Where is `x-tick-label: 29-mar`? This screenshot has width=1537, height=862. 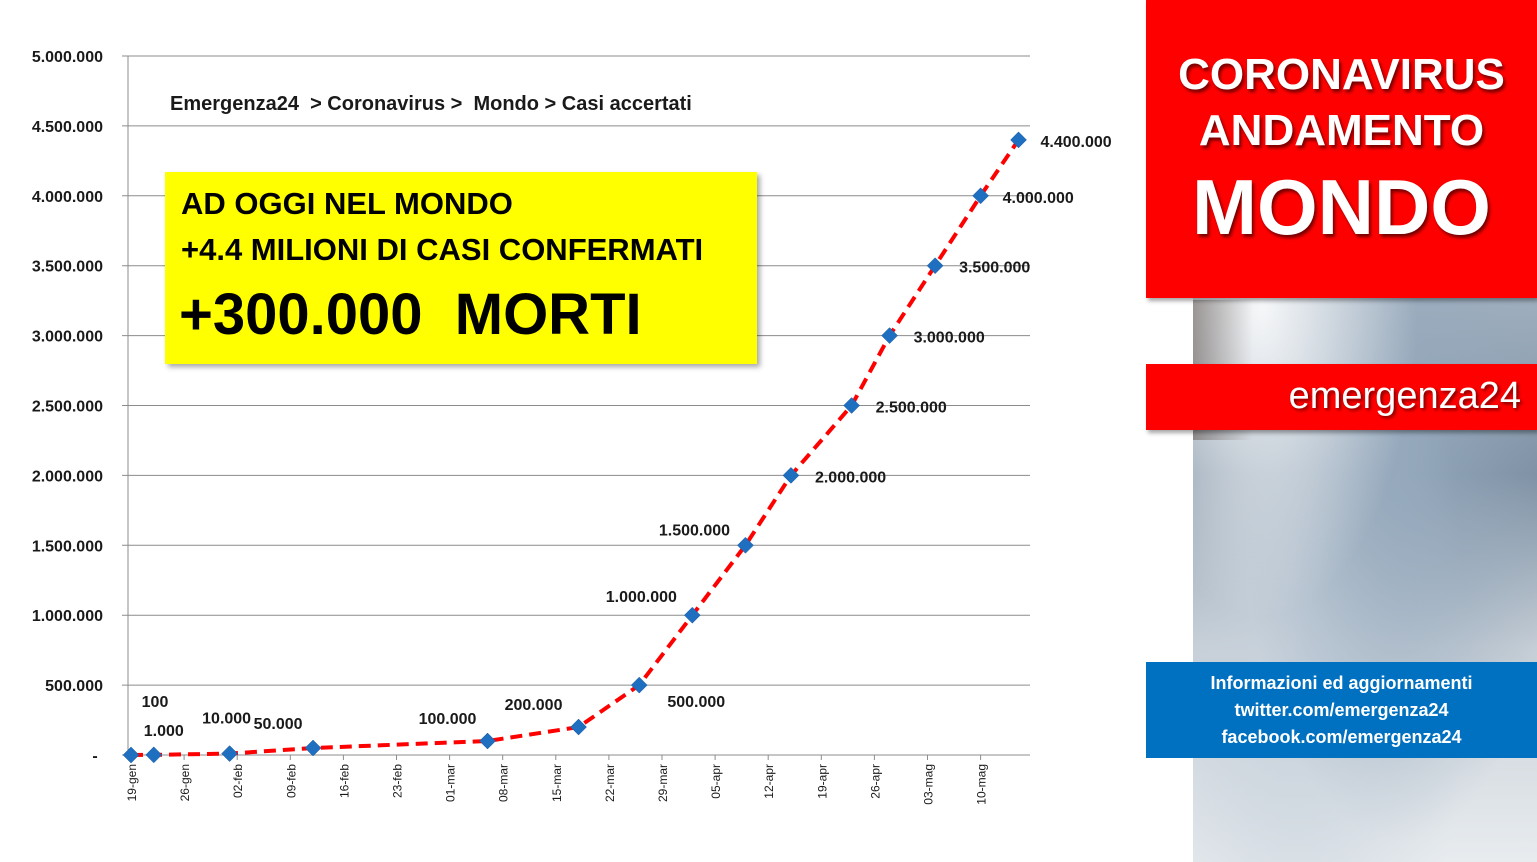 x-tick-label: 29-mar is located at coordinates (663, 783).